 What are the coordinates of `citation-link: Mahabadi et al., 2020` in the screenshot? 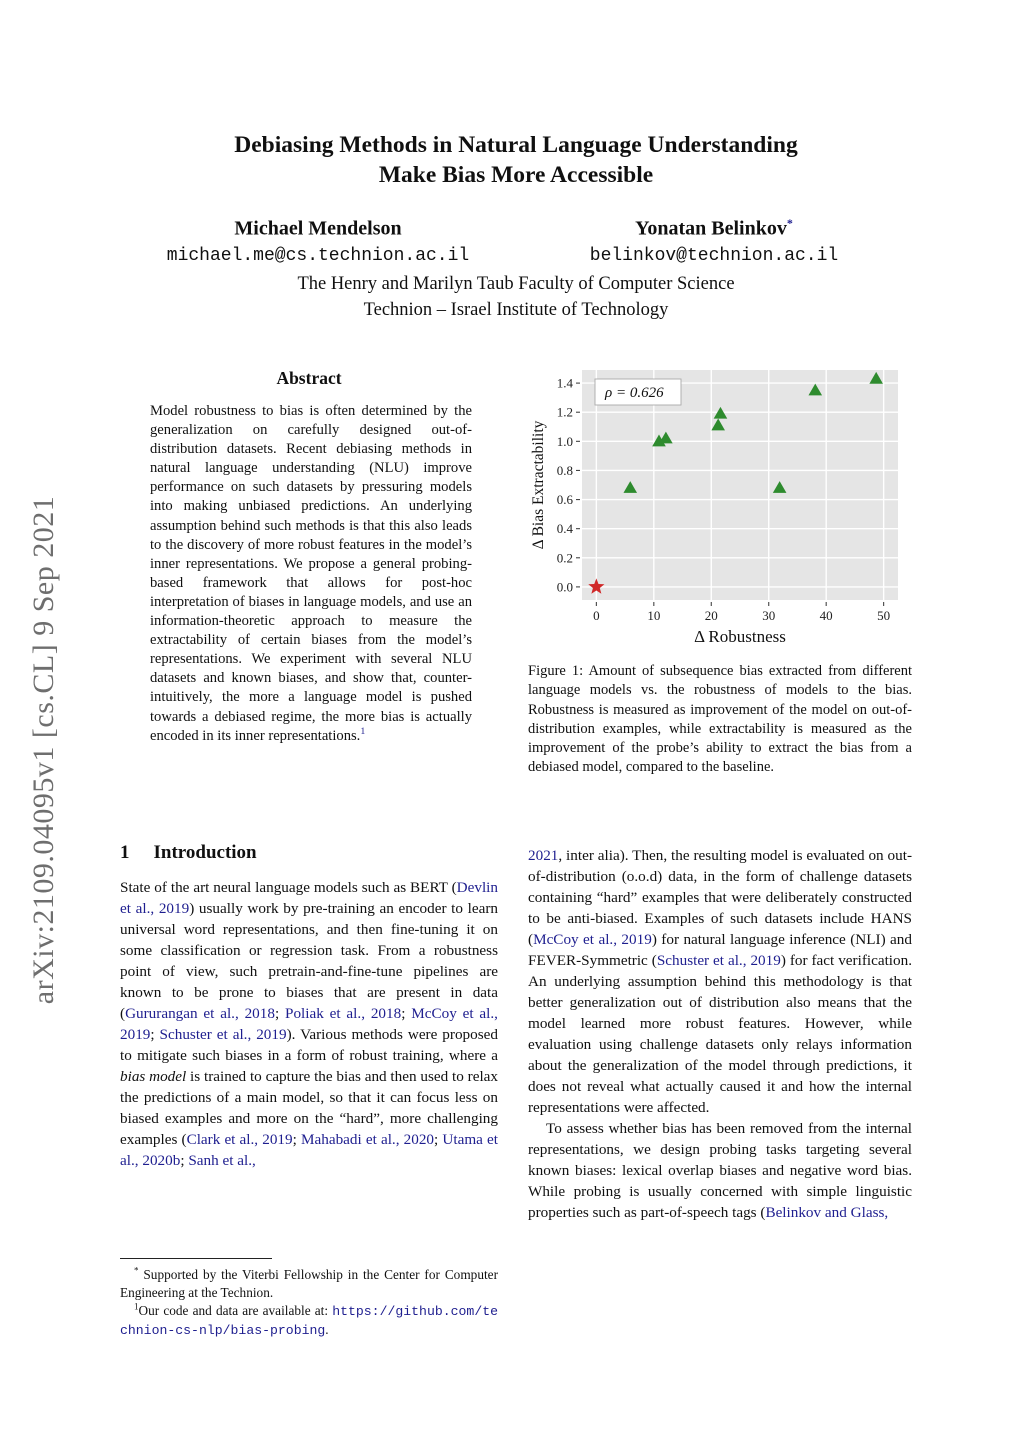 It's located at (367, 1139).